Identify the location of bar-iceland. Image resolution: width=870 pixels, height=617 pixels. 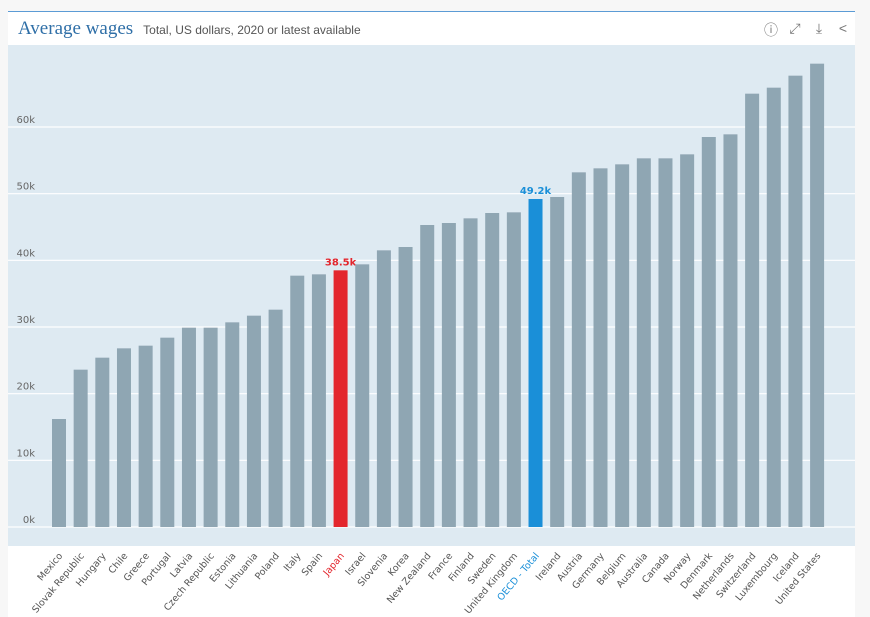
(795, 301).